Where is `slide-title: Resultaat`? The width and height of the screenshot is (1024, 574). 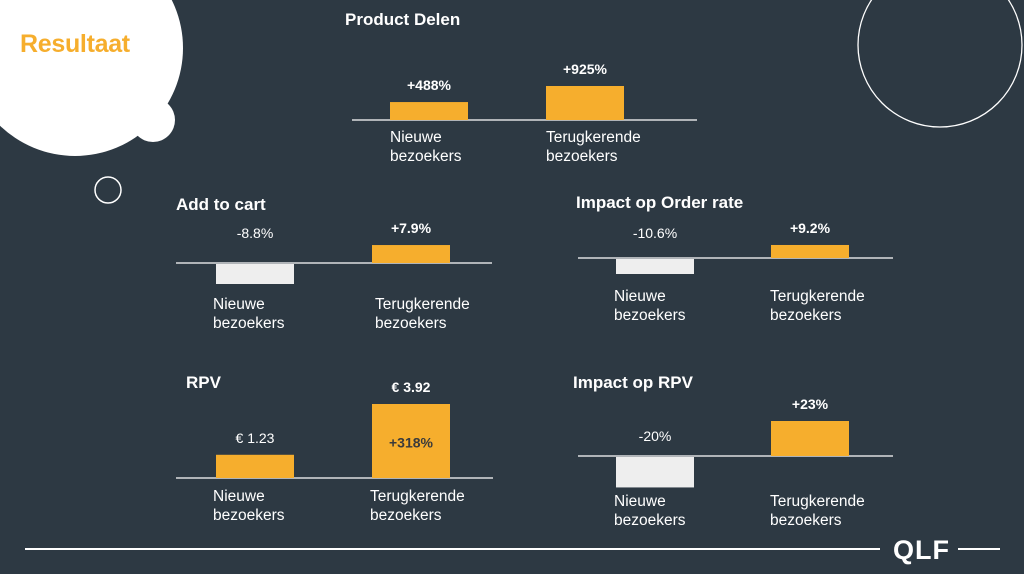
slide-title: Resultaat is located at coordinates (75, 44).